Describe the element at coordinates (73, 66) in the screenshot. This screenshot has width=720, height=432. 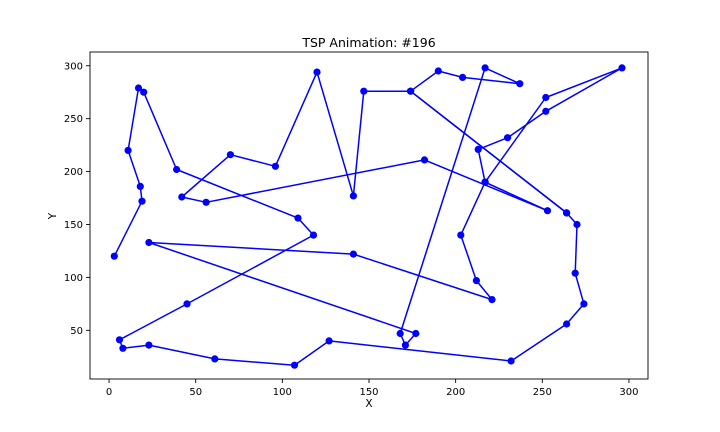
I see `y-tick-label: 300` at that location.